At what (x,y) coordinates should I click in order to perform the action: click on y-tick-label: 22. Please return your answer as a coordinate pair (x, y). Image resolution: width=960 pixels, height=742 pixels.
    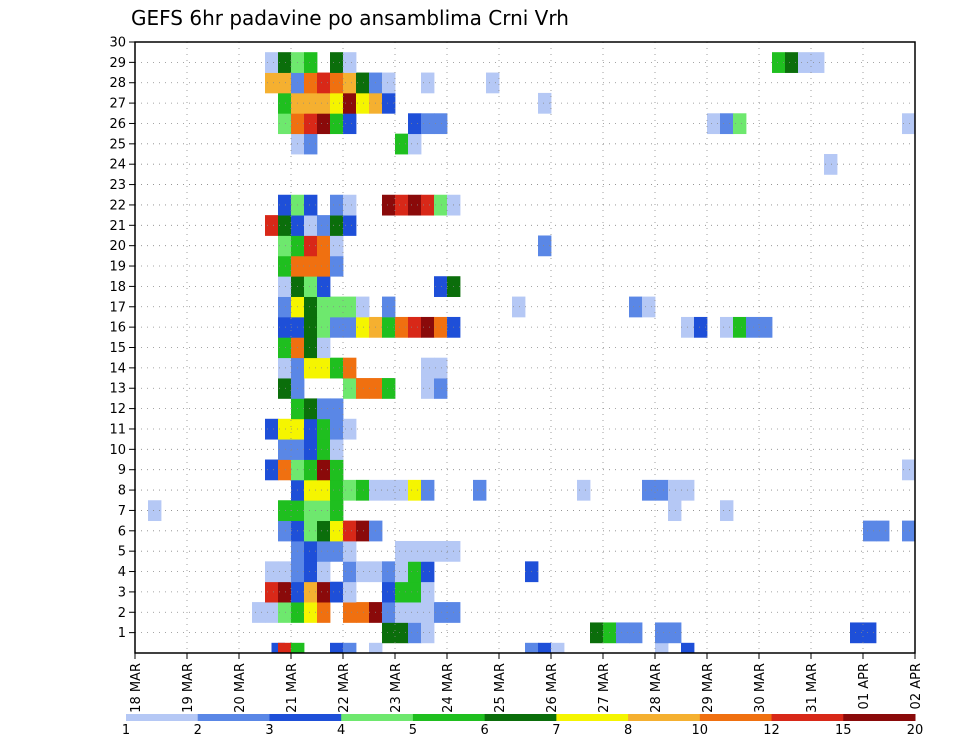
    Looking at the image, I should click on (117, 205).